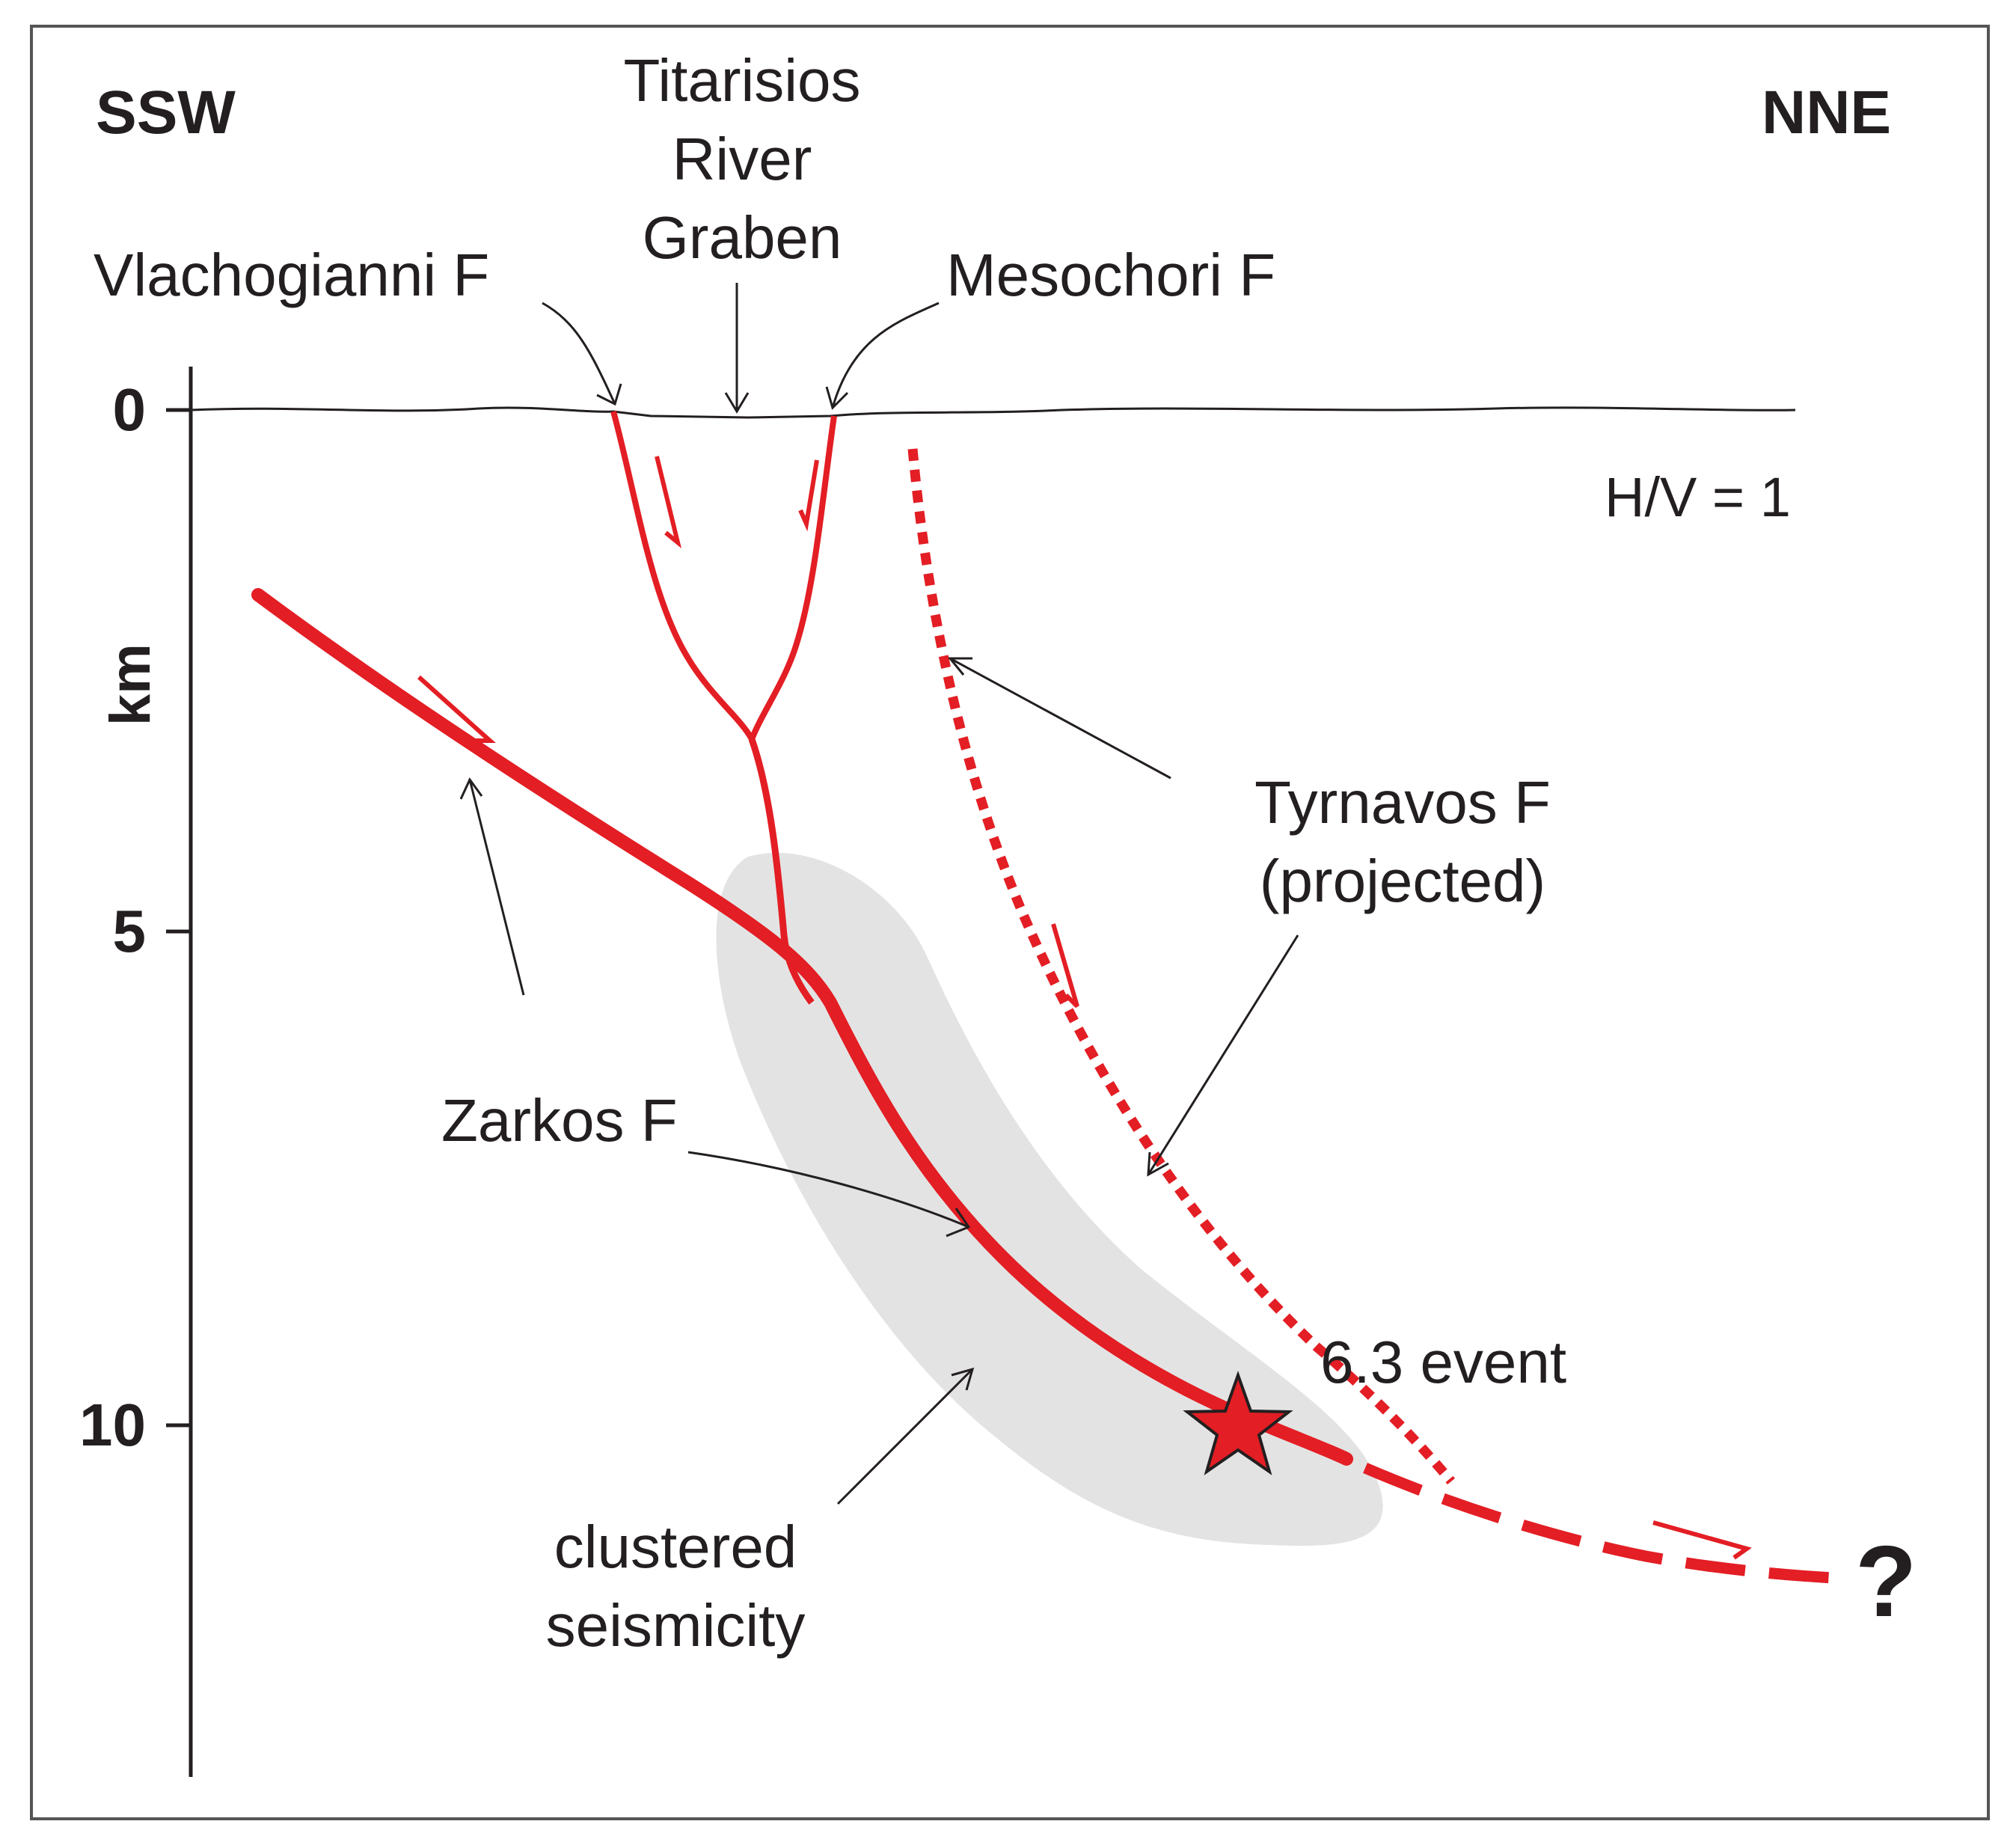 This screenshot has height=1845, width=2016. What do you see at coordinates (1443, 1362) in the screenshot?
I see `event-label: 6.3 event` at bounding box center [1443, 1362].